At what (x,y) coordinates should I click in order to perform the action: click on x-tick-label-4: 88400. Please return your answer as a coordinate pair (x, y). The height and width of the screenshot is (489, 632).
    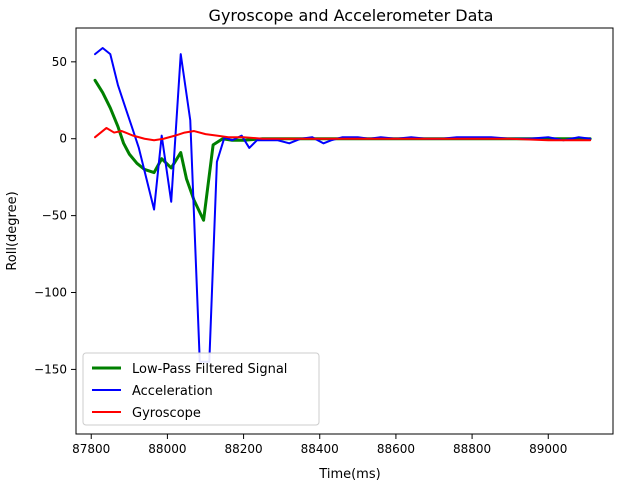
    Looking at the image, I should click on (320, 449).